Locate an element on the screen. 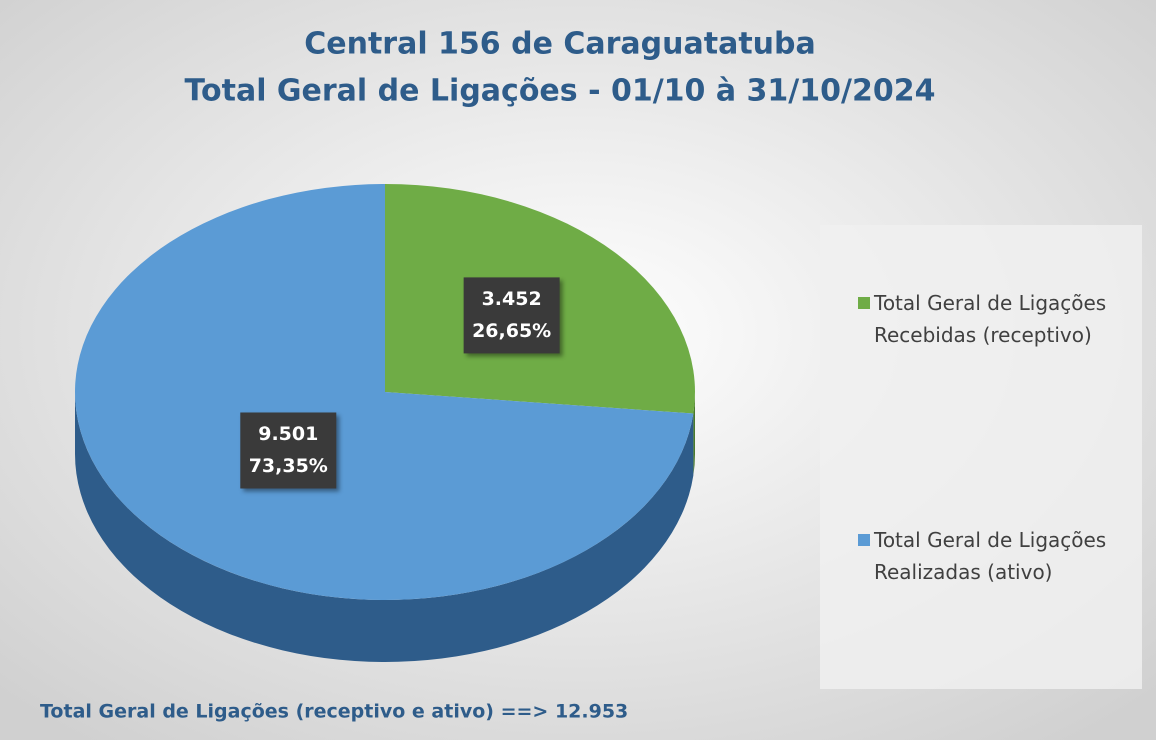 The image size is (1156, 740). data-label: 73,35% is located at coordinates (288, 466).